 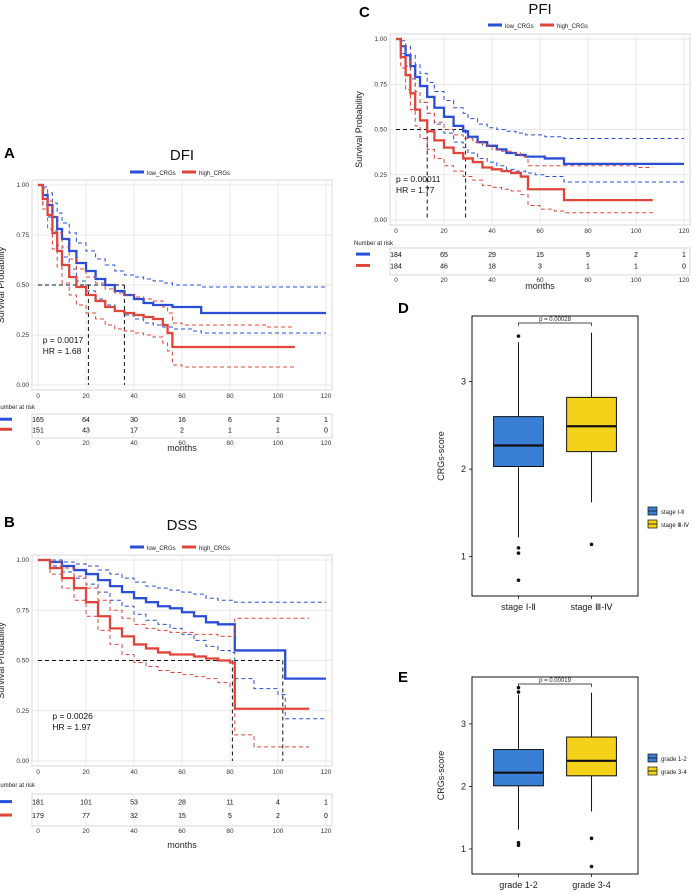 What do you see at coordinates (492, 266) in the screenshot?
I see `risk-count: 18` at bounding box center [492, 266].